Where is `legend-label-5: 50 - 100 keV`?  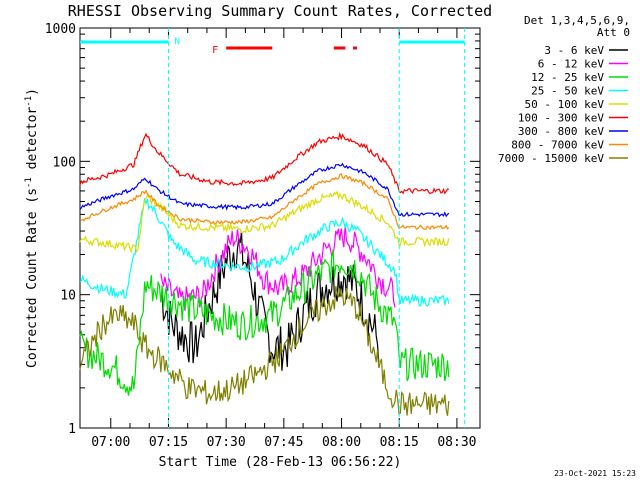
legend-label-5: 50 - 100 keV is located at coordinates (565, 104).